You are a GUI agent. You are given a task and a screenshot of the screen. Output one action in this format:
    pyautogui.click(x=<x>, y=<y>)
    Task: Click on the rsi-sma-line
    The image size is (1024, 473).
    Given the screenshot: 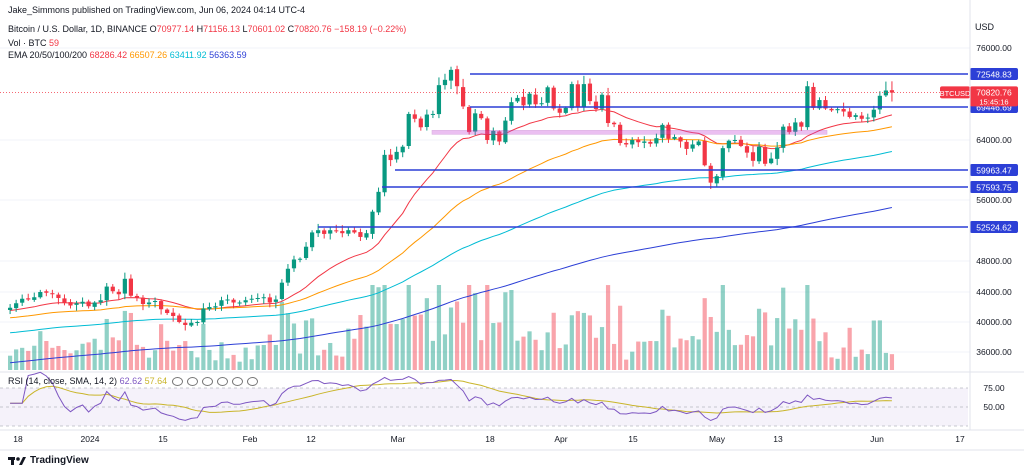 What is the action you would take?
    pyautogui.click(x=451, y=396)
    